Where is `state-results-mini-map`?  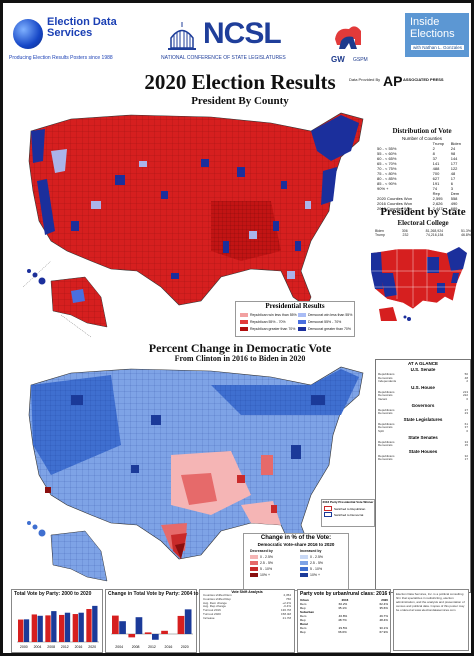
state-results-mini-map is located at coordinates (420, 284).